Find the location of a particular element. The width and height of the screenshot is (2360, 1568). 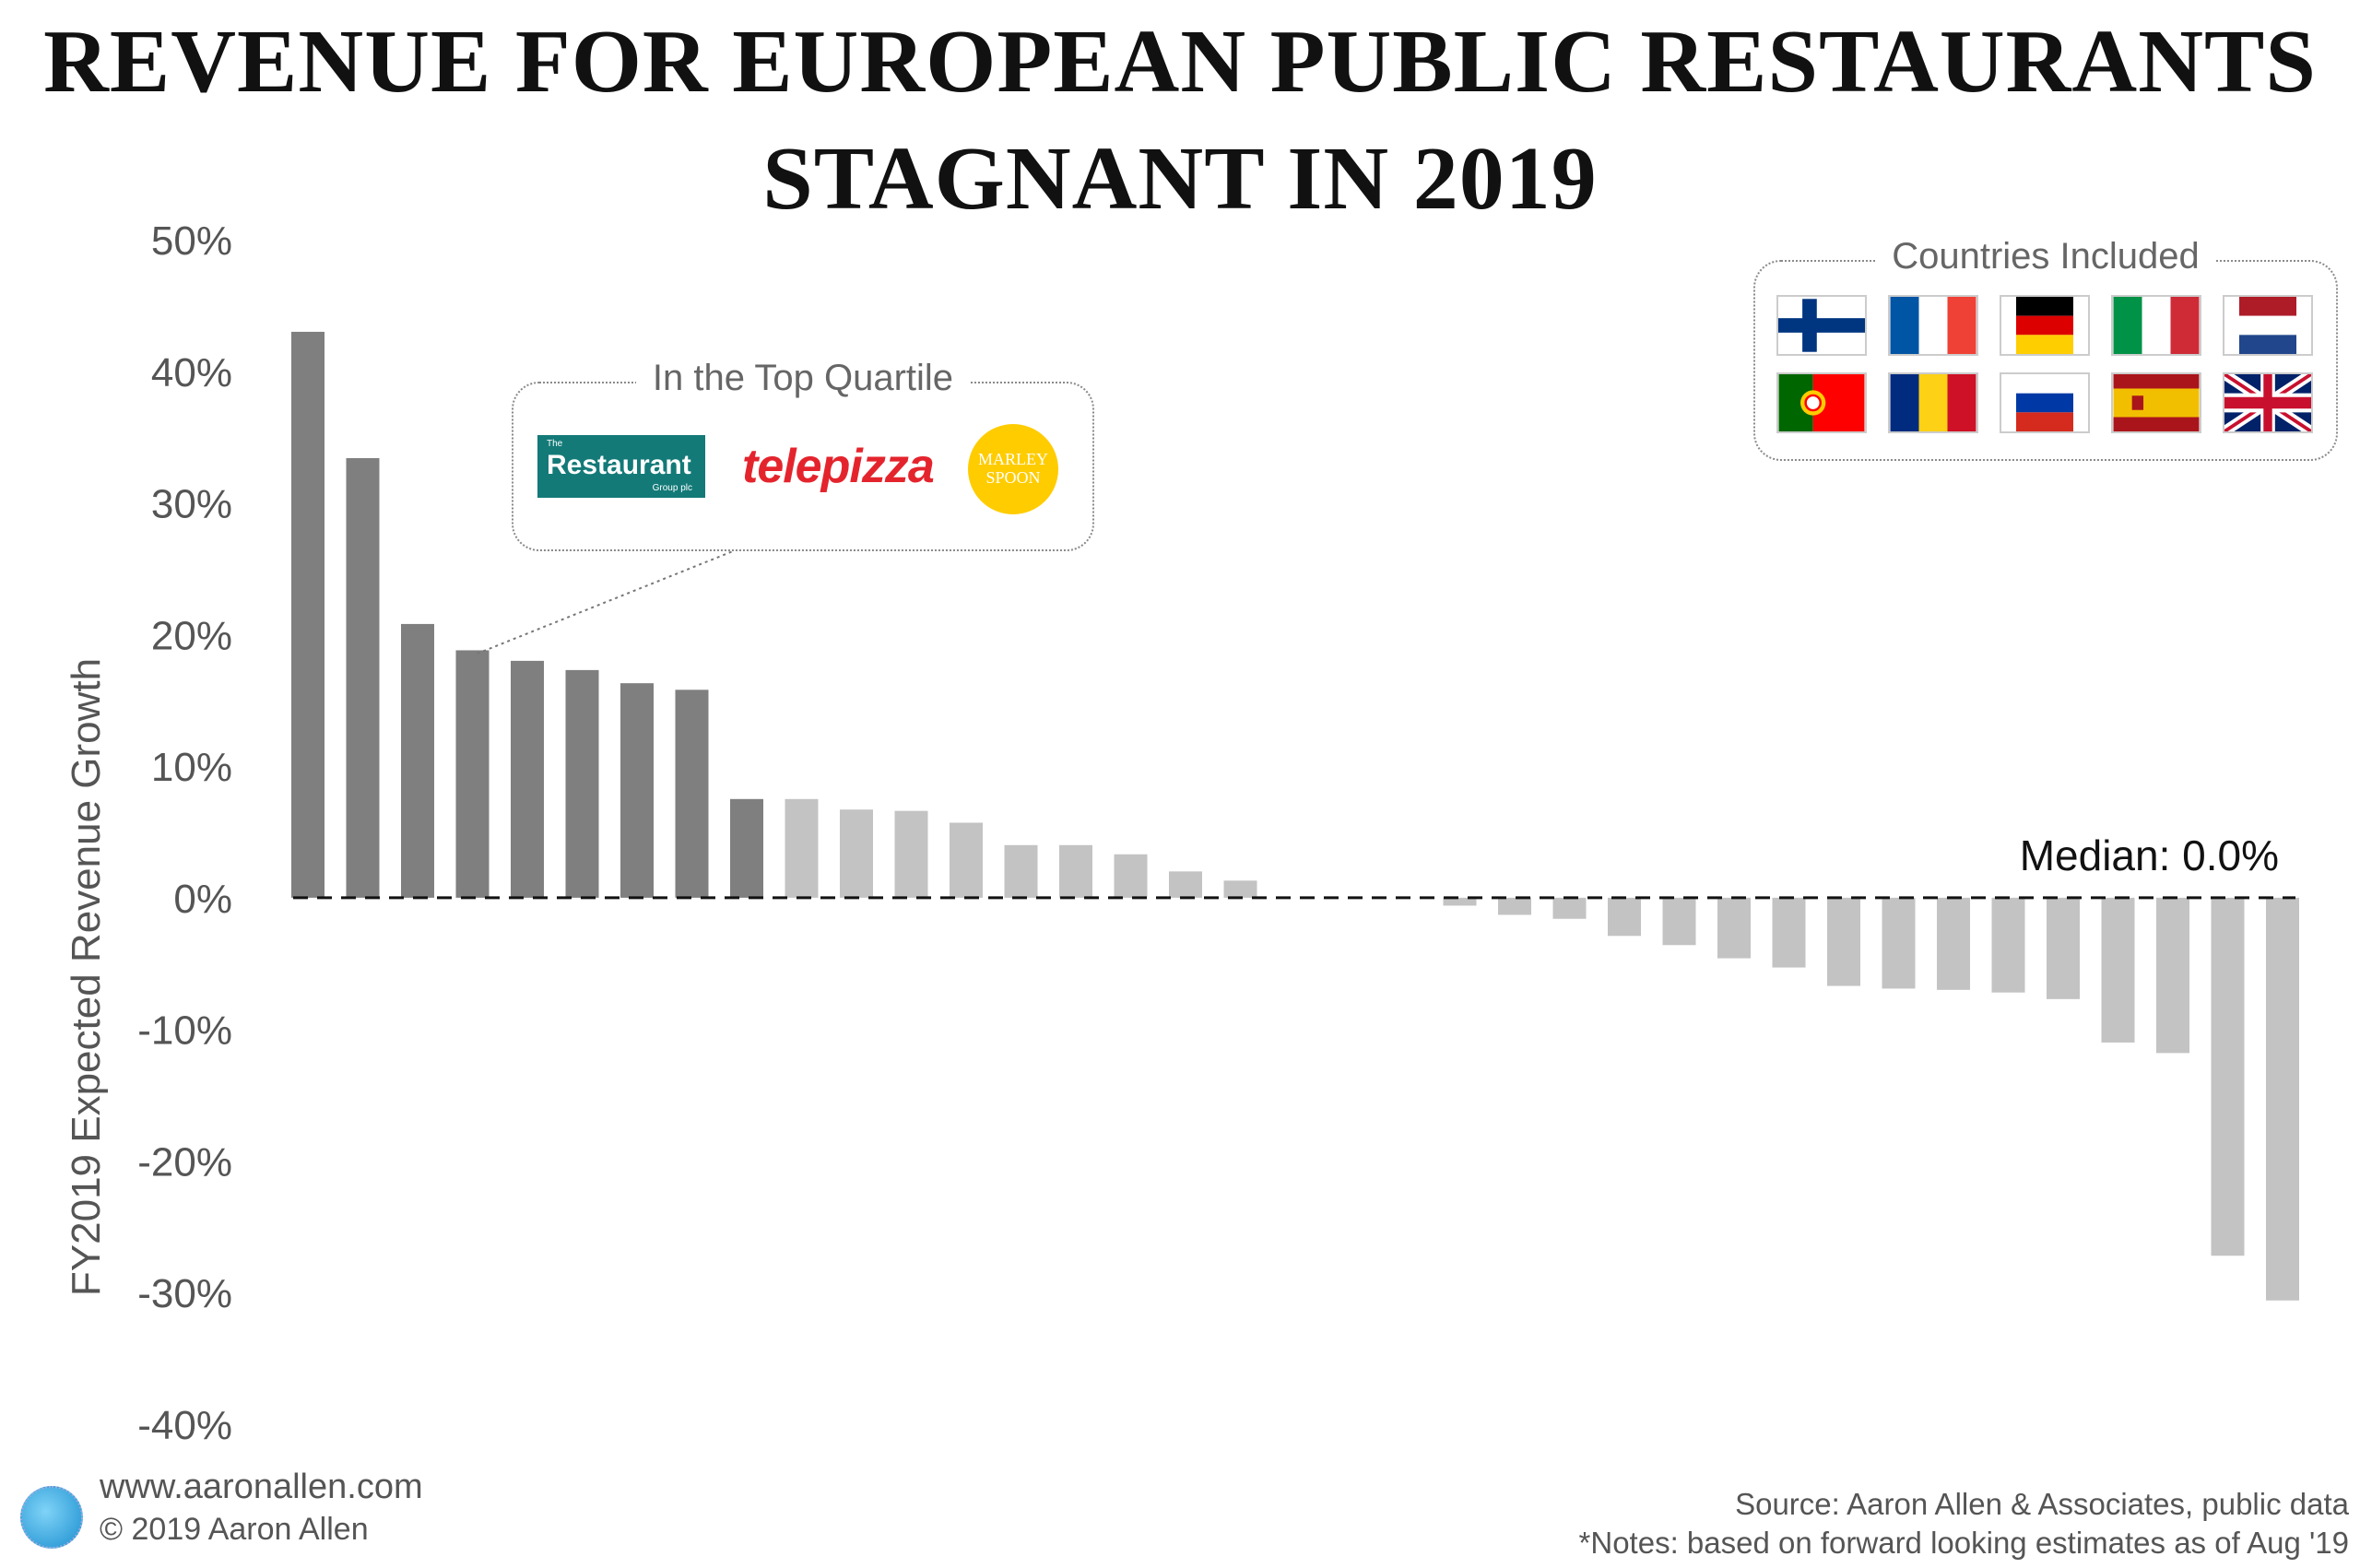

y-axis-label: FY2019 Expected Revenue Growth is located at coordinates (86, 977).